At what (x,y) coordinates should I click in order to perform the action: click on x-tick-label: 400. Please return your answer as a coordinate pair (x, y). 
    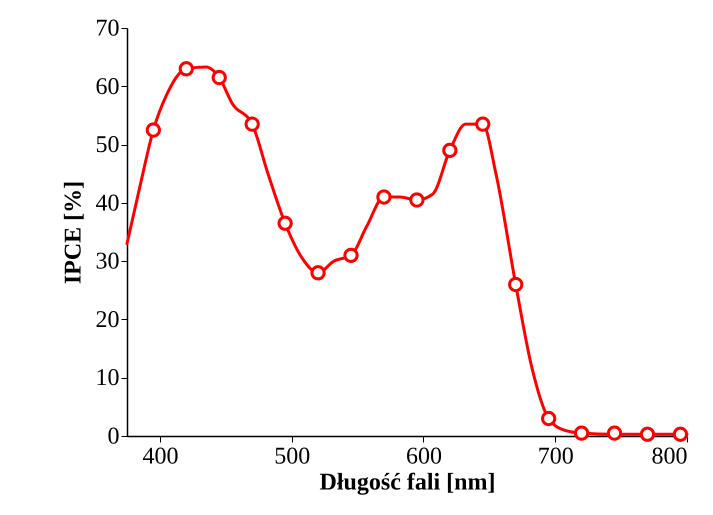
    Looking at the image, I should click on (160, 457).